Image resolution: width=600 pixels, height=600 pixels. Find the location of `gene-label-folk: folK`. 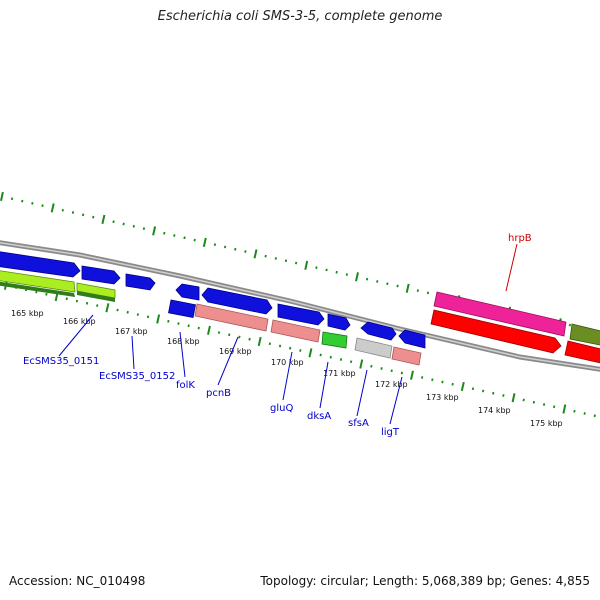

gene-label-folk: folK is located at coordinates (185, 385).